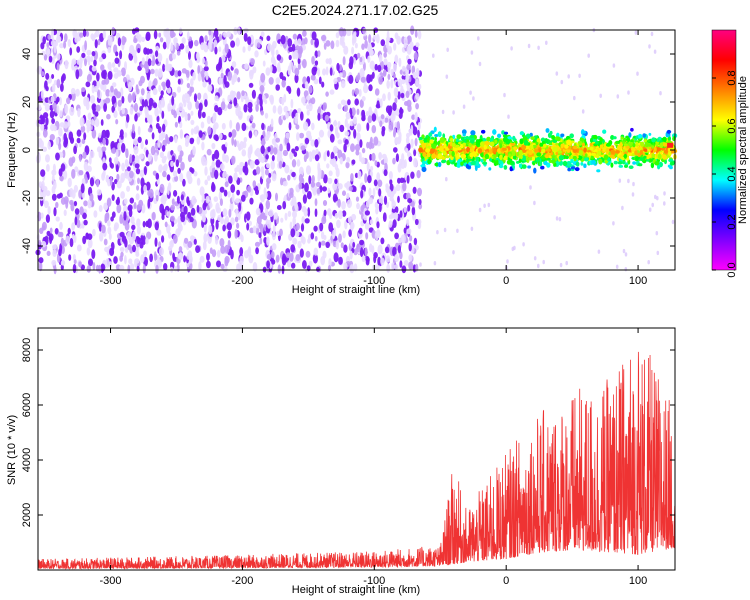 This screenshot has height=600, width=750. Describe the element at coordinates (374, 281) in the screenshot. I see `x-tick-label: -100` at that location.